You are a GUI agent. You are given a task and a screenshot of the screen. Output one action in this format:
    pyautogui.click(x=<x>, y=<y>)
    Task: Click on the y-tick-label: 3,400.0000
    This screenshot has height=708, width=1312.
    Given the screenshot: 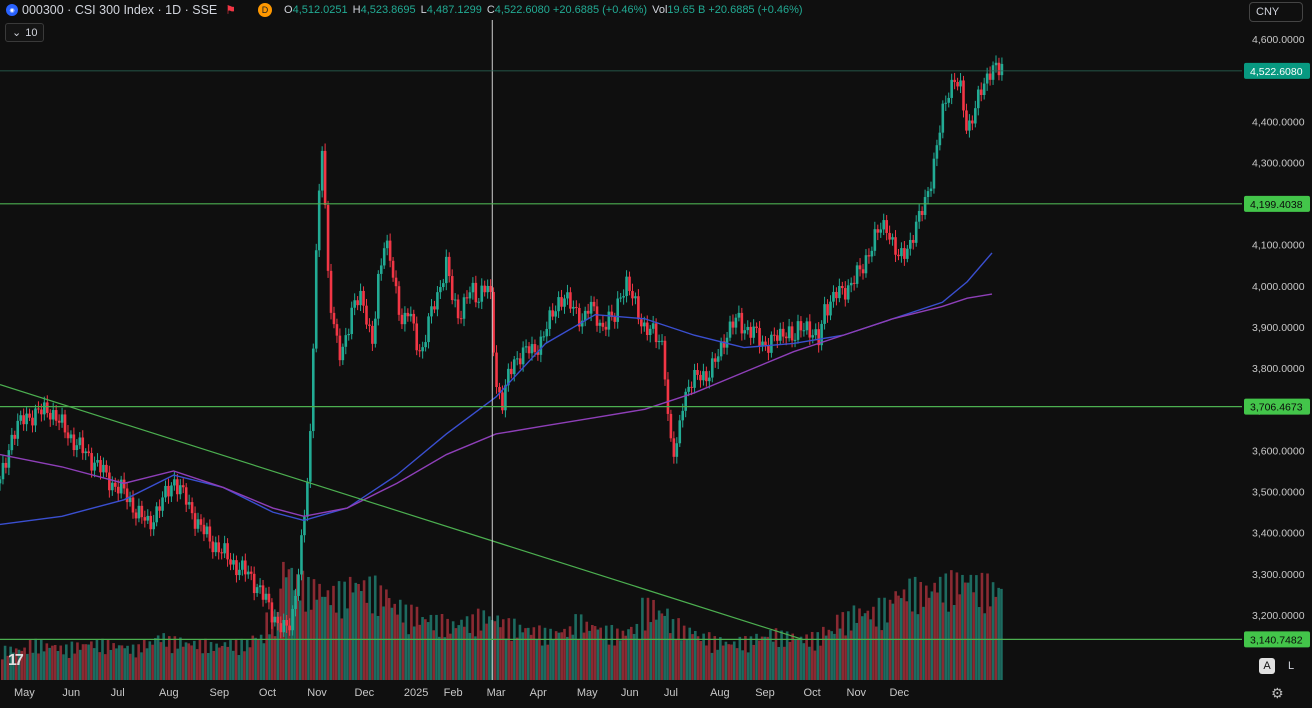 What is the action you would take?
    pyautogui.click(x=1278, y=534)
    